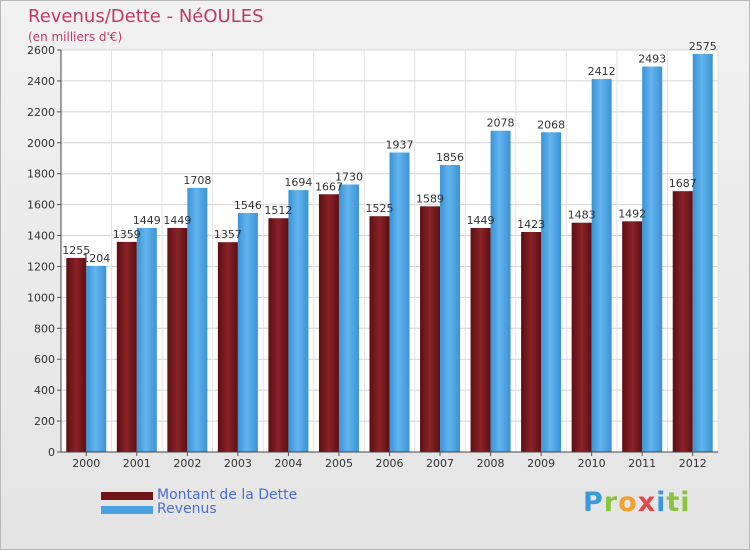 The height and width of the screenshot is (550, 750). I want to click on data-label-dette: 1492, so click(632, 213).